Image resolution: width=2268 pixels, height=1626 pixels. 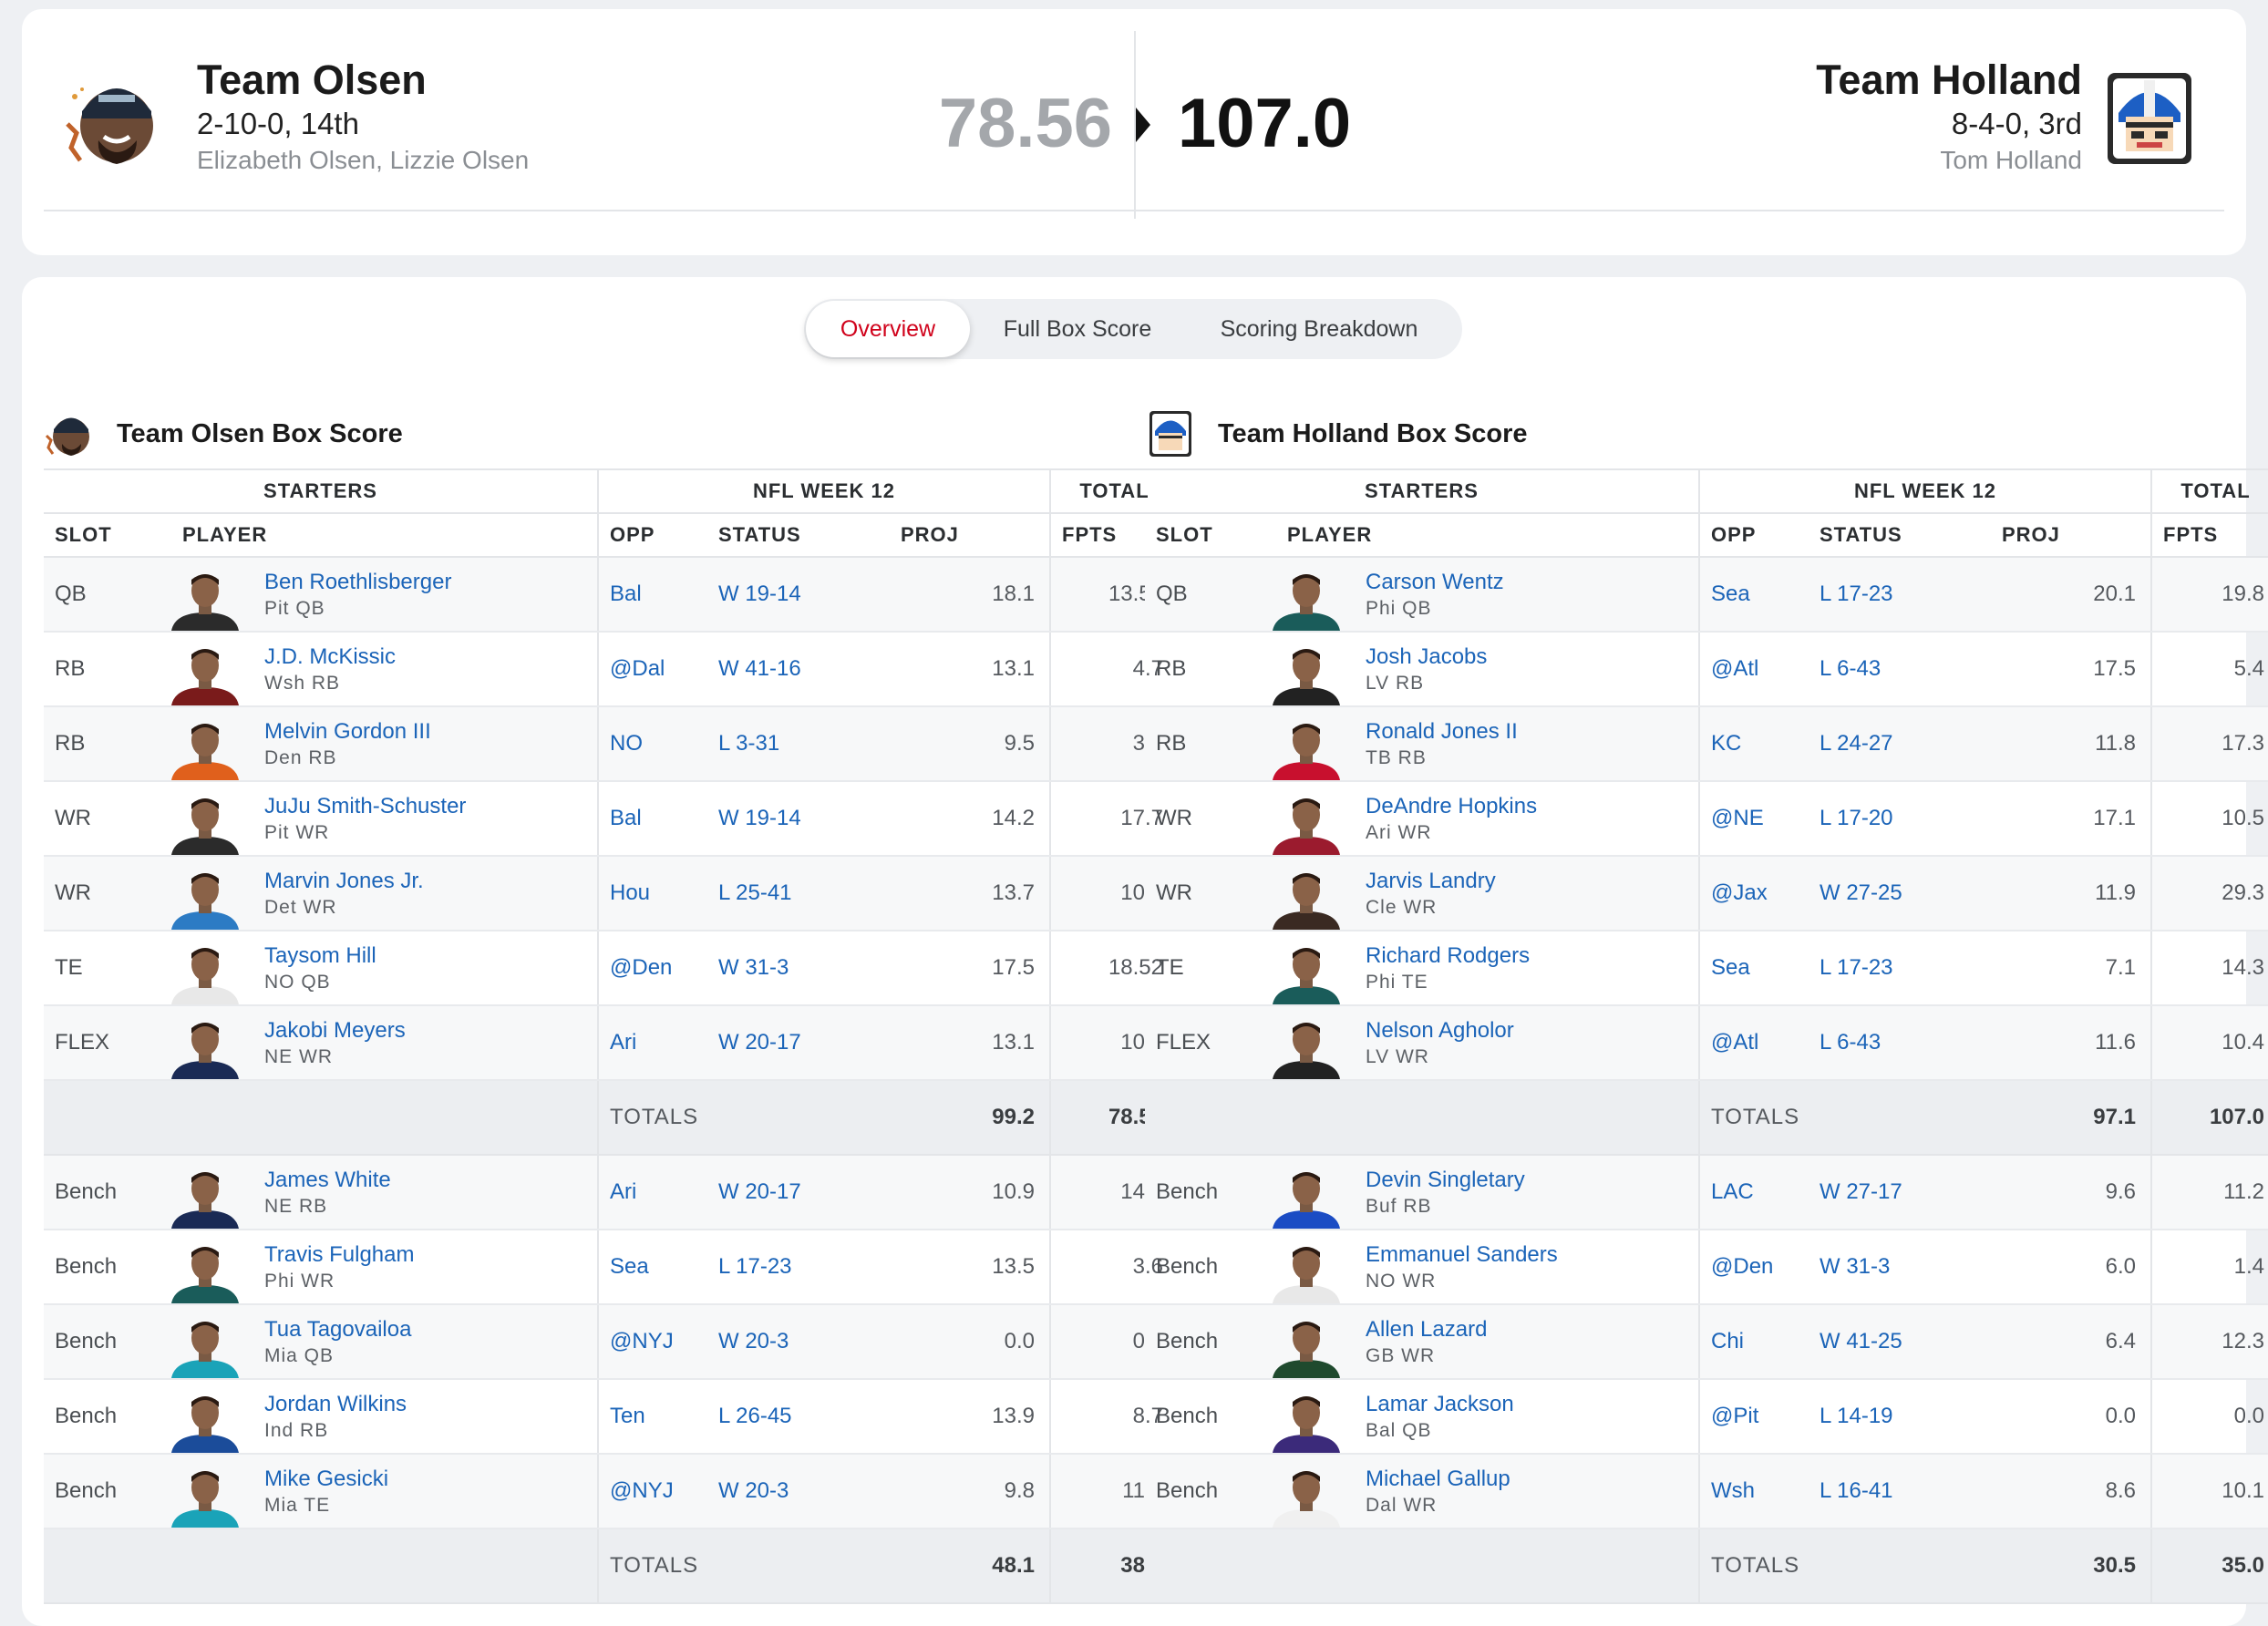 I want to click on tab-overview: Overview, so click(x=888, y=329).